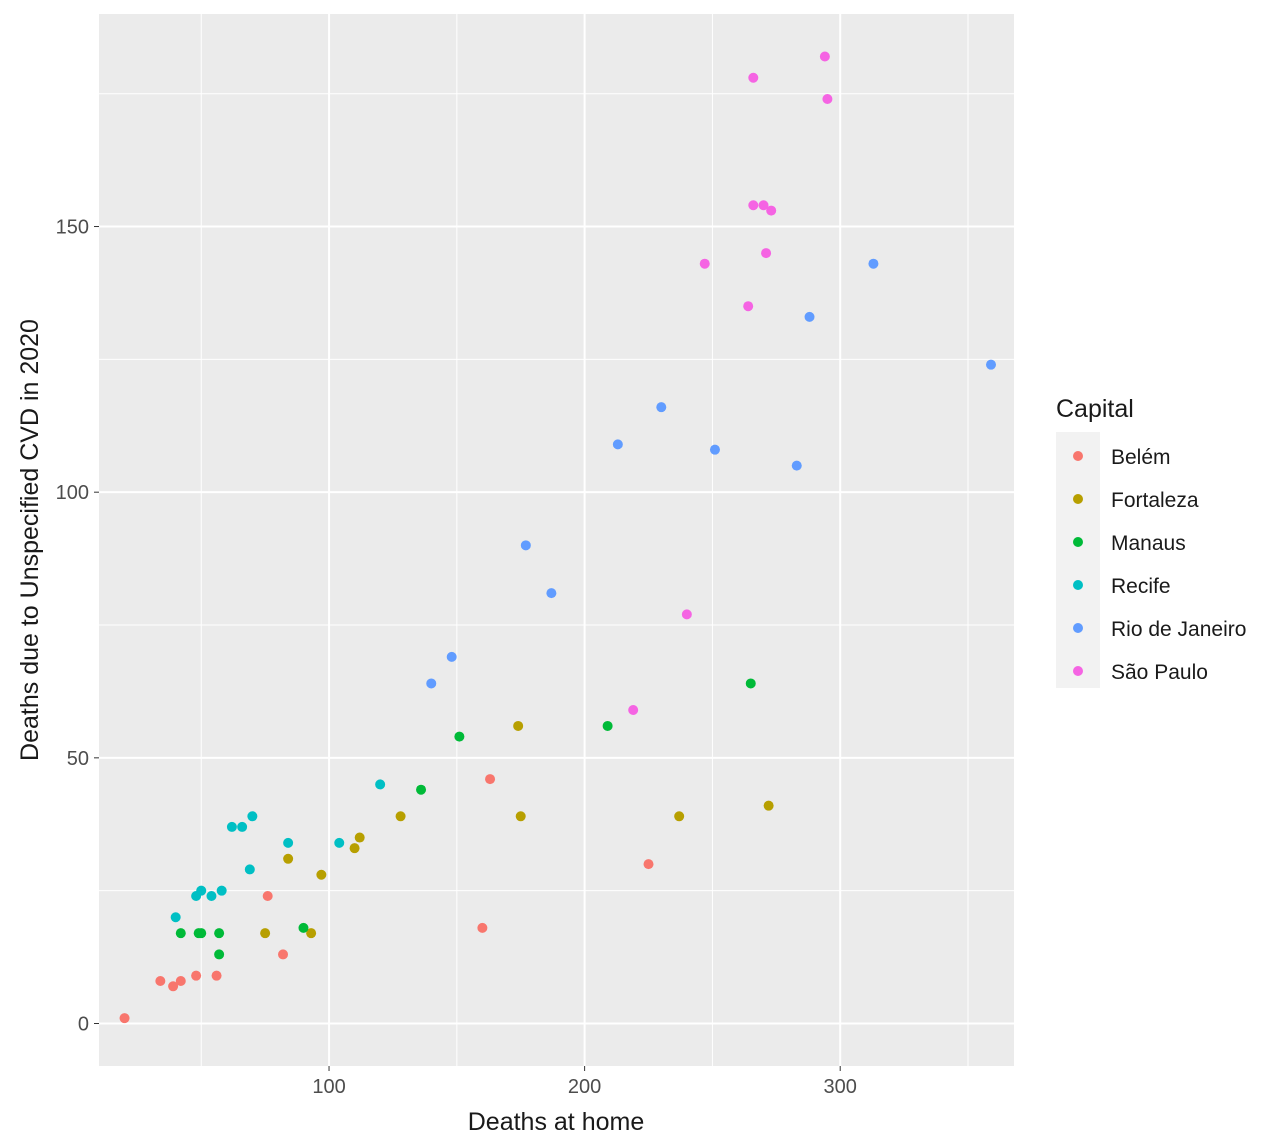 The image size is (1280, 1133). Describe the element at coordinates (556, 1120) in the screenshot. I see `x-axis-title: Deaths at home` at that location.